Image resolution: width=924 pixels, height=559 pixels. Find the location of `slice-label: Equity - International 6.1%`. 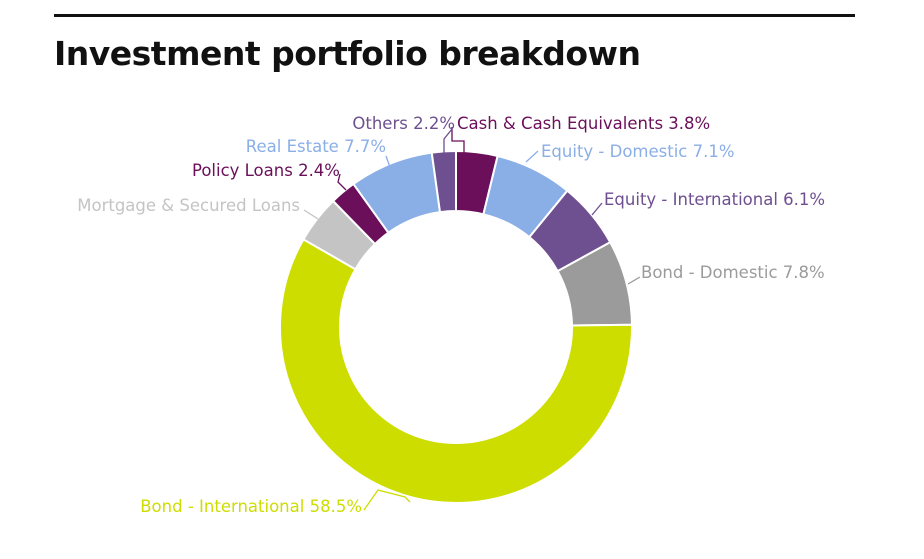

slice-label: Equity - International 6.1% is located at coordinates (714, 199).